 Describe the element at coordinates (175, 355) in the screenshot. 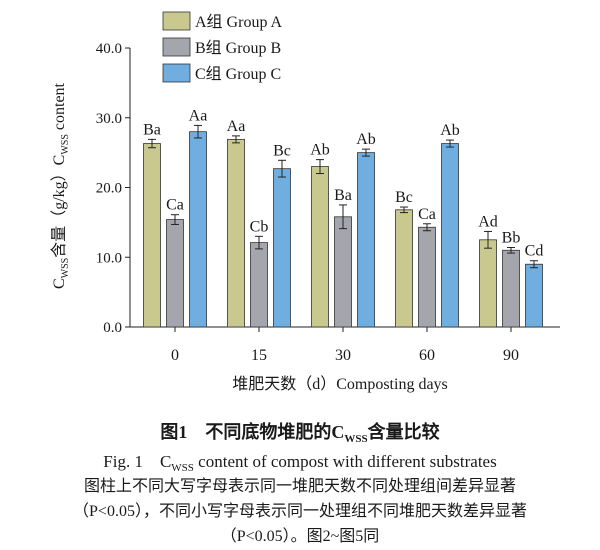

I see `x-tick-label: 0` at that location.